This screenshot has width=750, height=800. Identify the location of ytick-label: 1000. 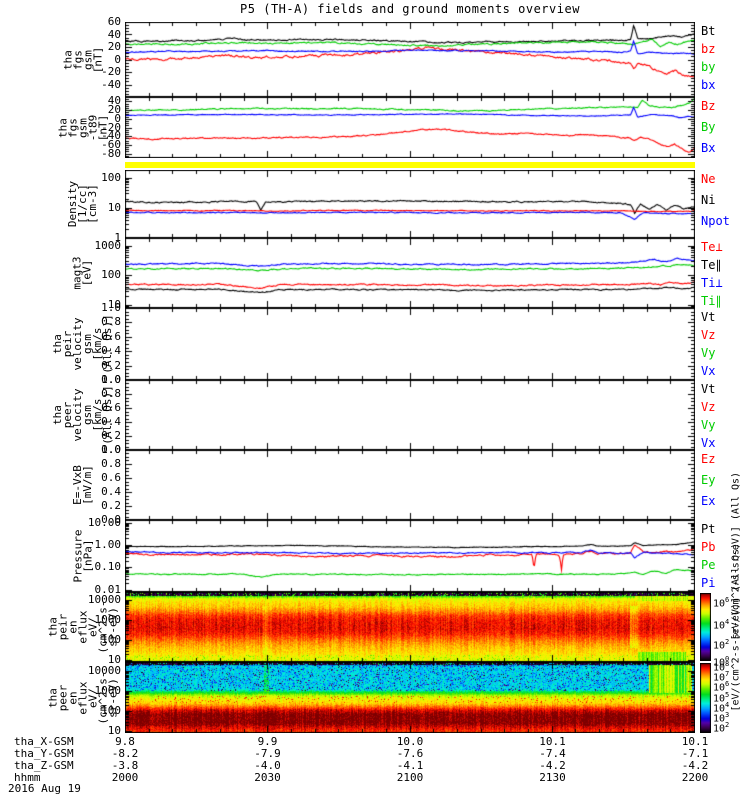
(108, 245).